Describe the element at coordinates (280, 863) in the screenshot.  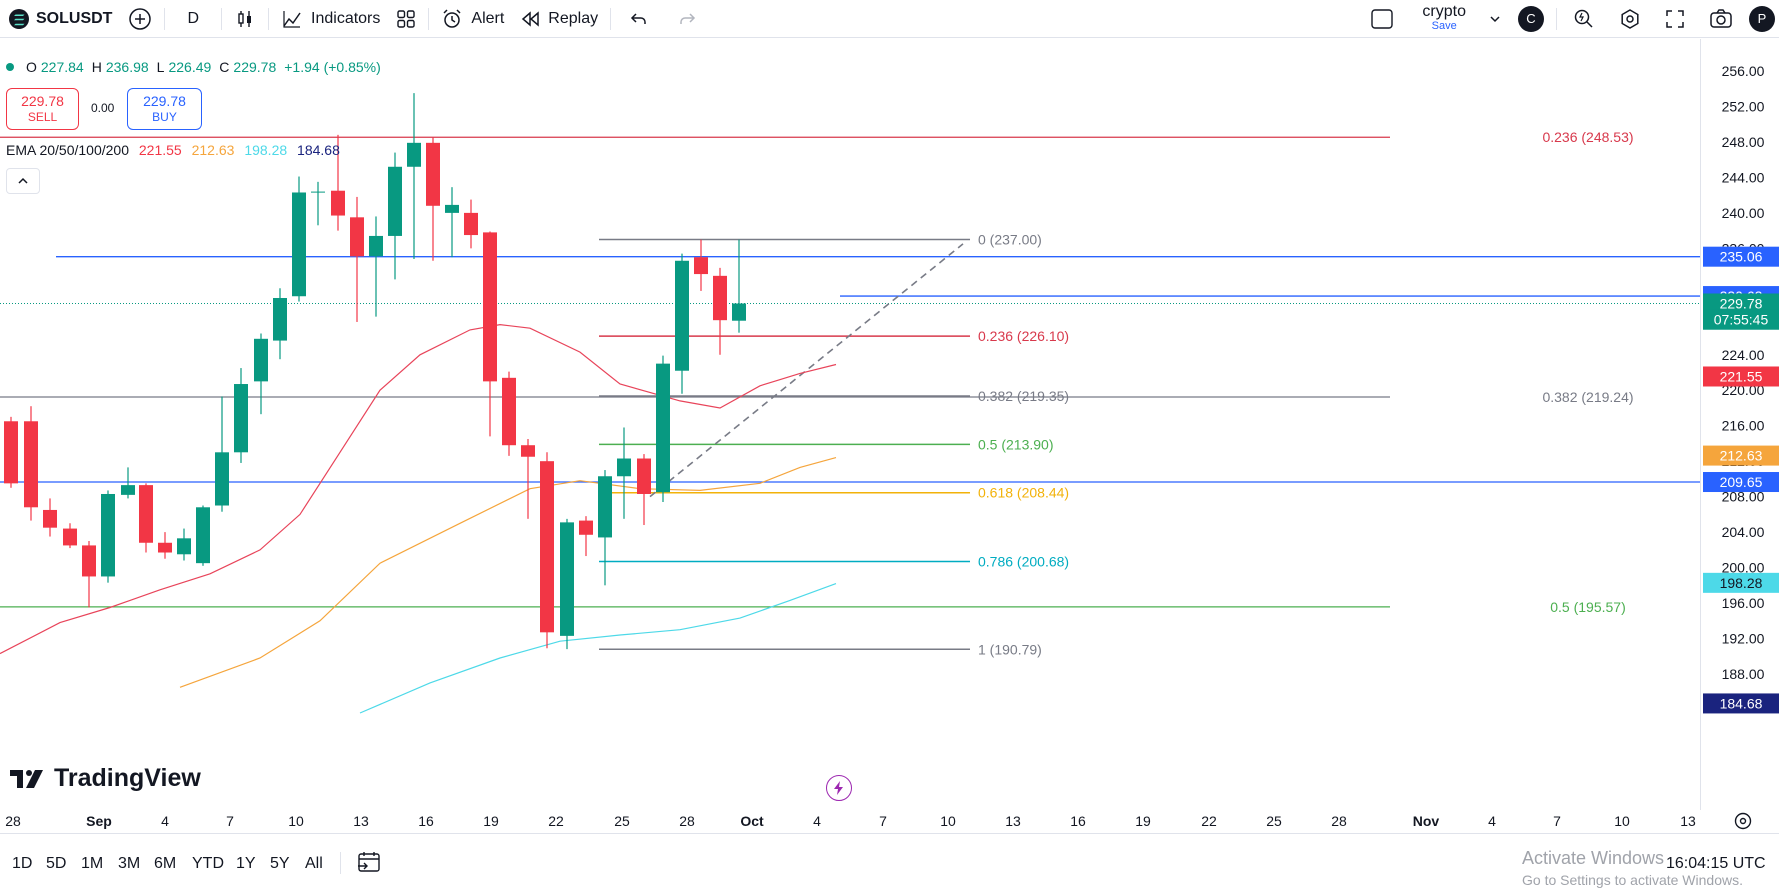
I see `range-button-5y: 5Y` at that location.